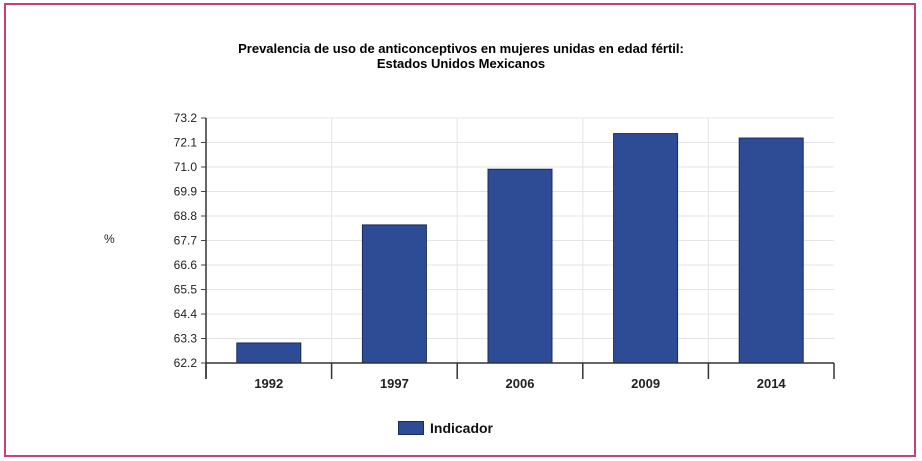 This screenshot has width=922, height=461. What do you see at coordinates (394, 383) in the screenshot?
I see `x-tick-label: 1997` at bounding box center [394, 383].